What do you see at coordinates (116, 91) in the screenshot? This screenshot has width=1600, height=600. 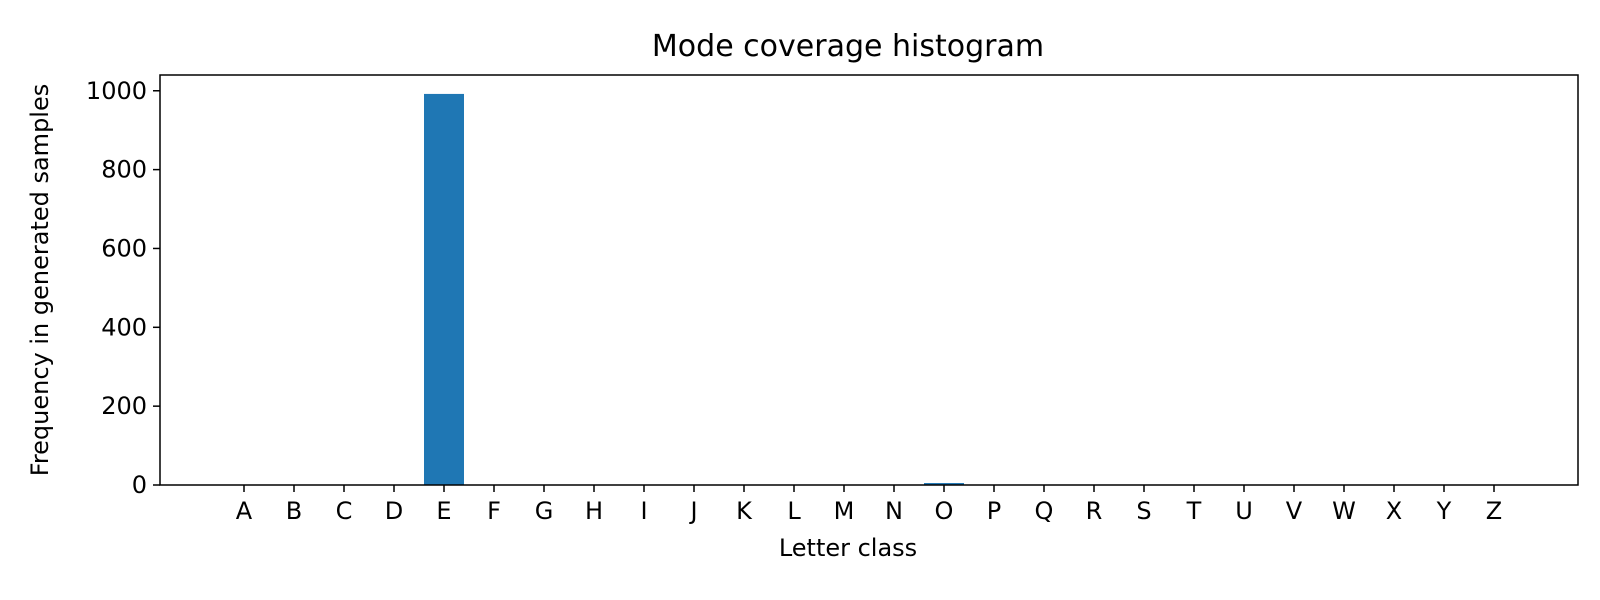 I see `y-tick-label-1000: 1000` at bounding box center [116, 91].